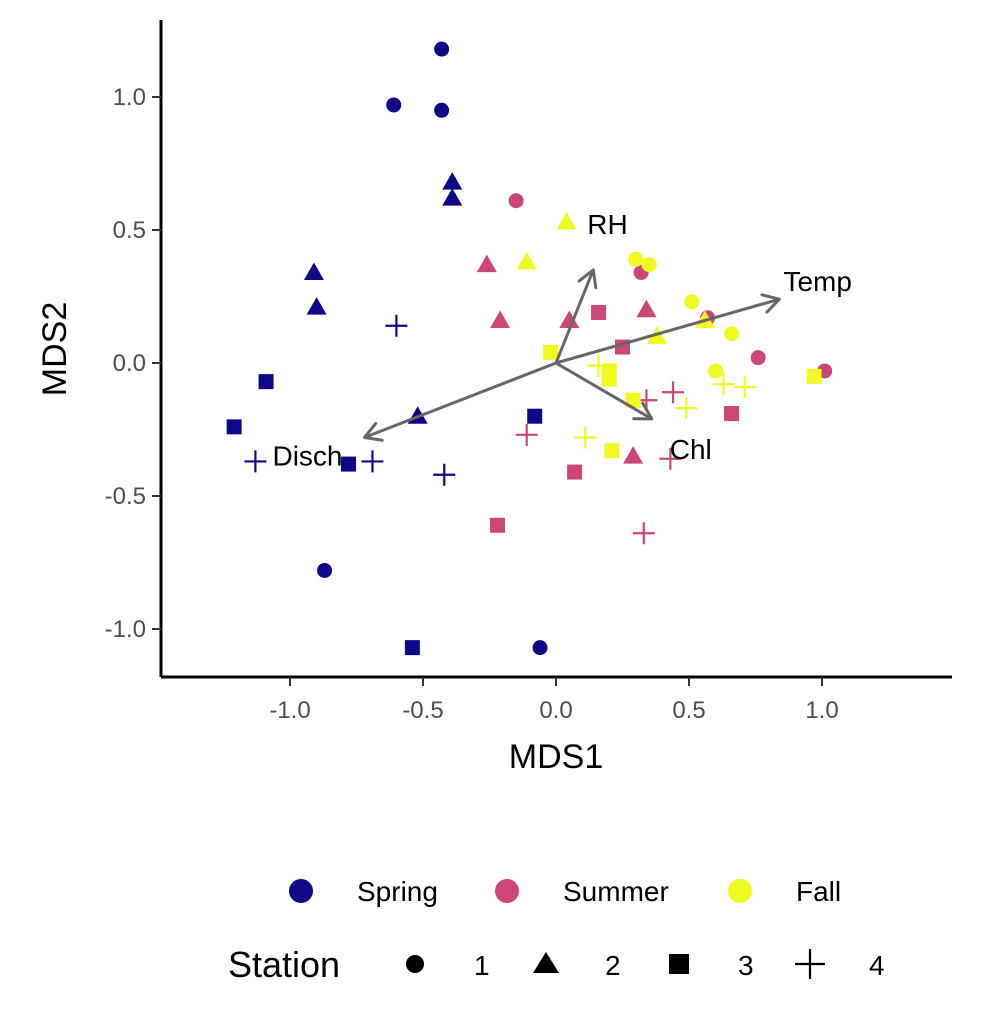 The image size is (990, 1020). Describe the element at coordinates (616, 891) in the screenshot. I see `legend-label: Summer` at that location.